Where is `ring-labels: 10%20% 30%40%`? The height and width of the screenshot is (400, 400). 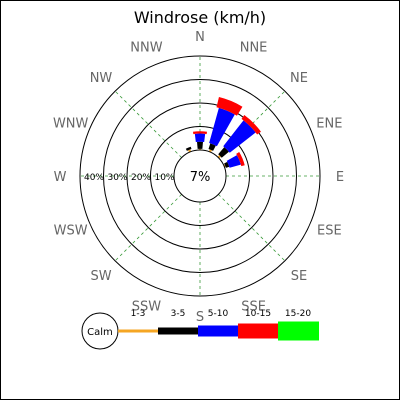 ring-labels: 10%20% 30%40% is located at coordinates (129, 178).